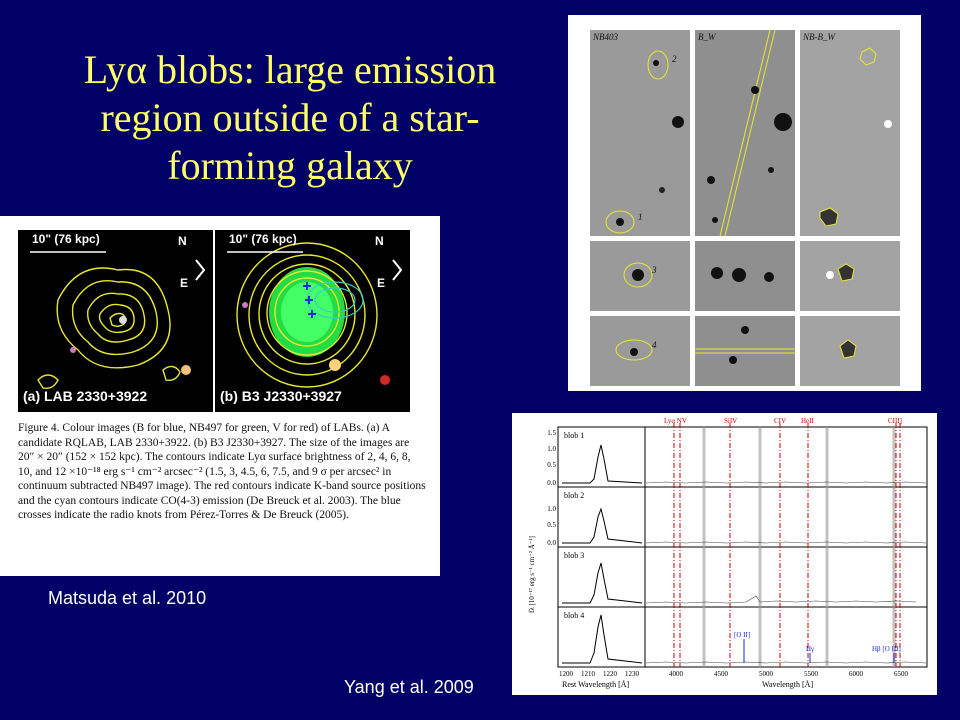  Describe the element at coordinates (315, 315) in the screenshot. I see `panel-b-contours` at that location.